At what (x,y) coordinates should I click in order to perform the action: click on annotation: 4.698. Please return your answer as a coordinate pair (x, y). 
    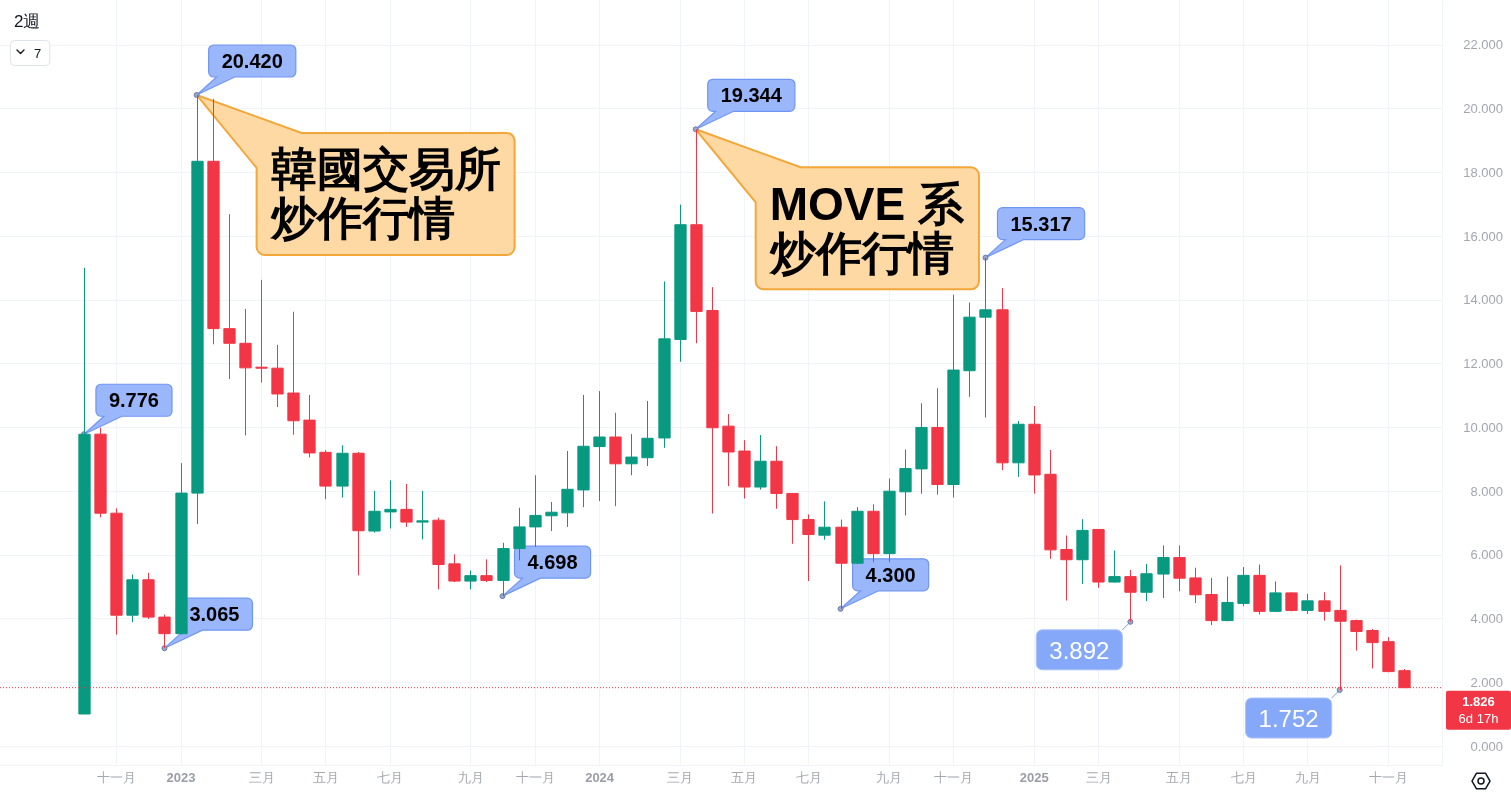
    Looking at the image, I should click on (552, 562).